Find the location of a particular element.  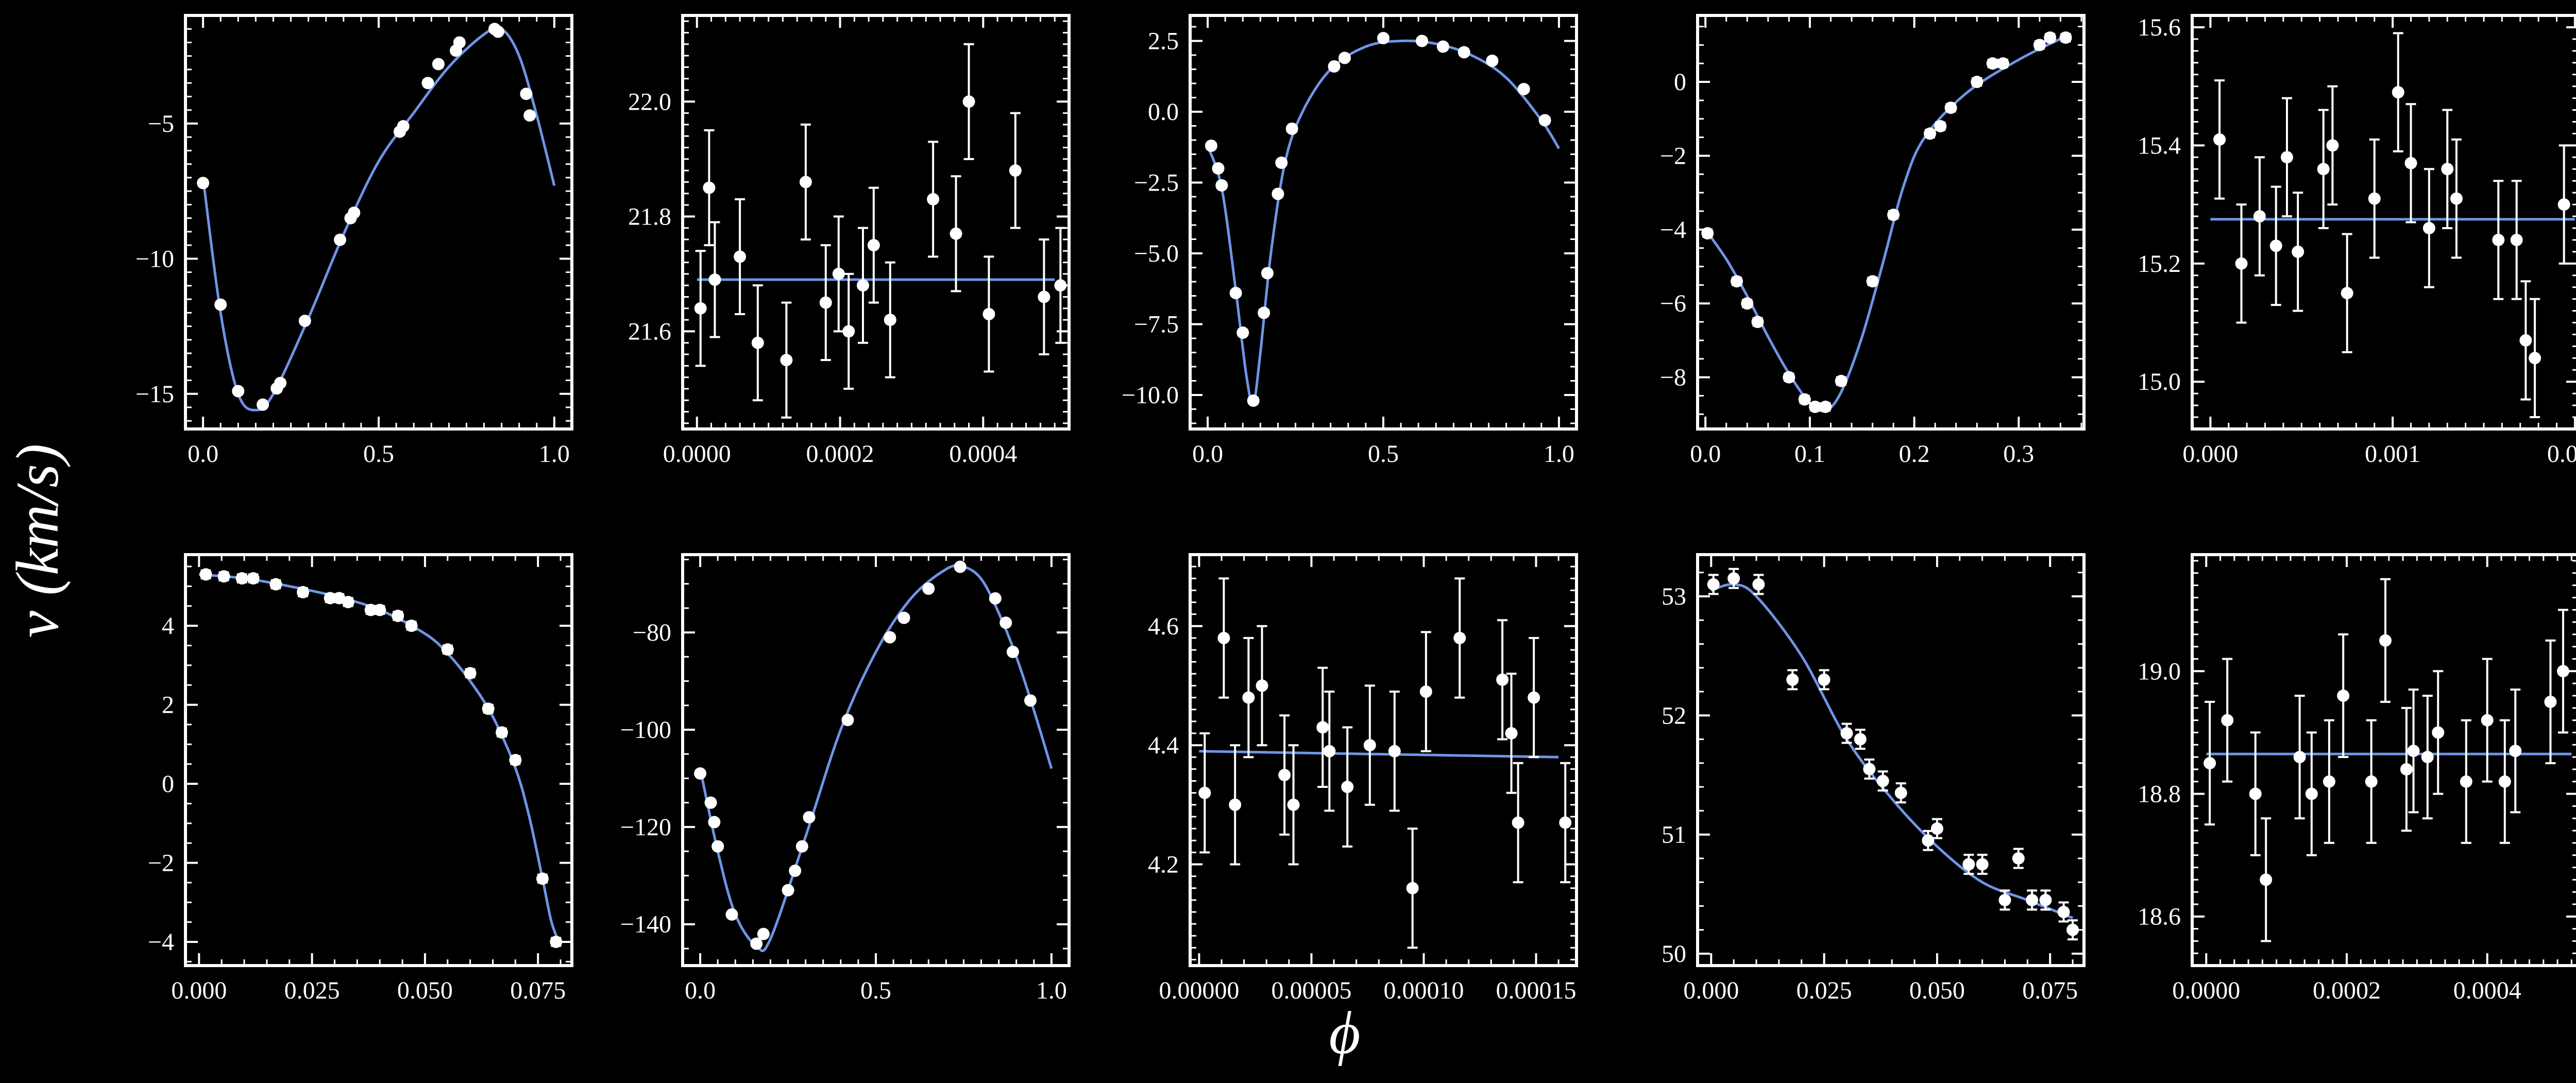

panel-6: 0.000 0.025 0.050 0.075 4 2 0 −2 −4 is located at coordinates (360, 778).